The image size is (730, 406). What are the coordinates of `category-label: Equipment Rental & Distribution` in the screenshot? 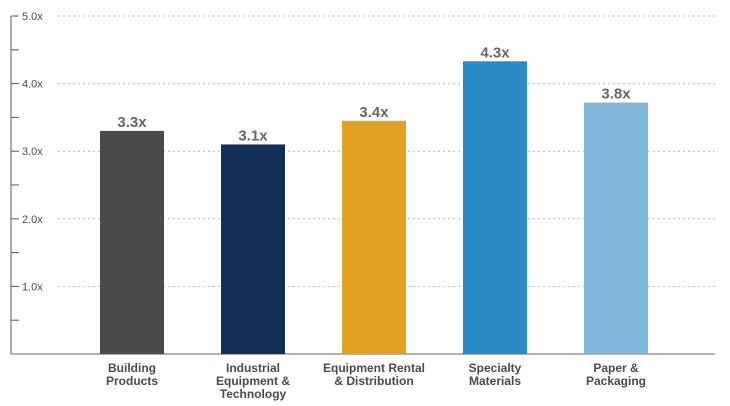 It's located at (374, 374).